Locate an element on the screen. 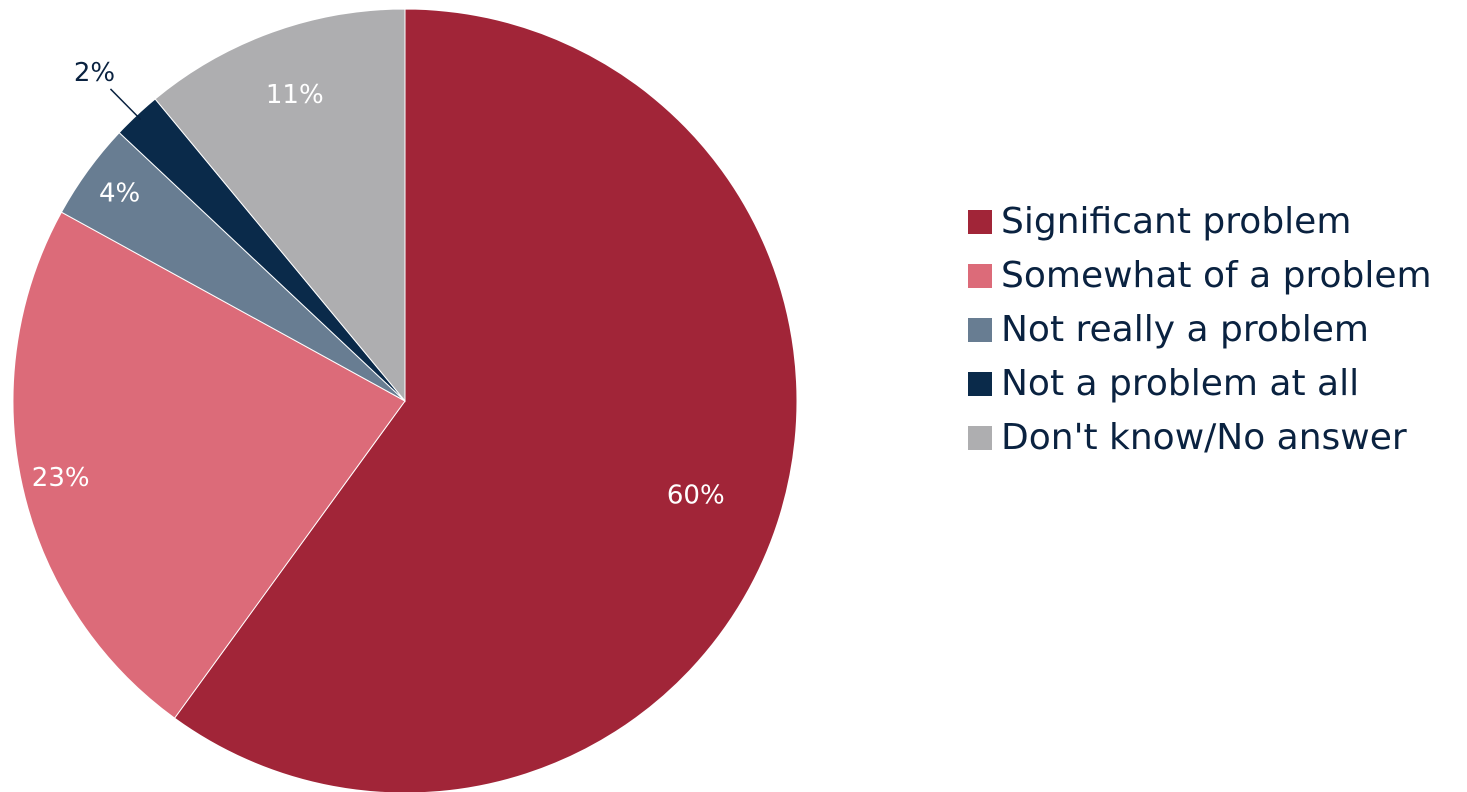  legend-label-somewhat-of-a-problem: Somewhat of a problem is located at coordinates (1216, 275).